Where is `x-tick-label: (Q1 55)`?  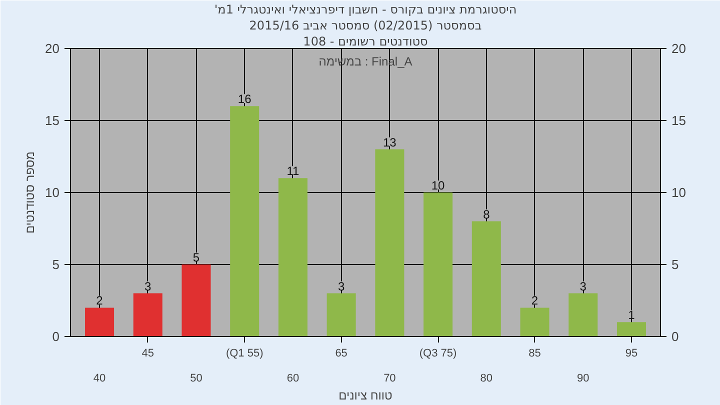
x-tick-label: (Q1 55) is located at coordinates (245, 354).